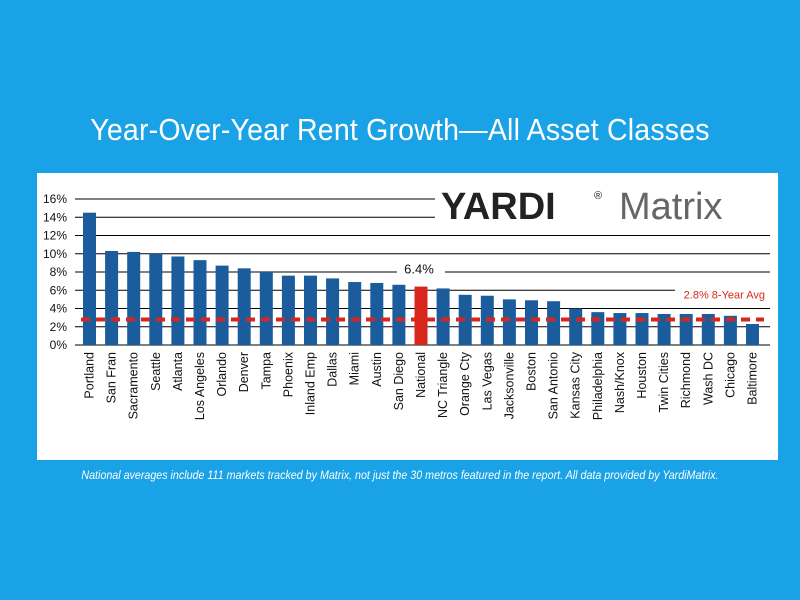  What do you see at coordinates (664, 382) in the screenshot?
I see `x-tick-label: Twin Cities` at bounding box center [664, 382].